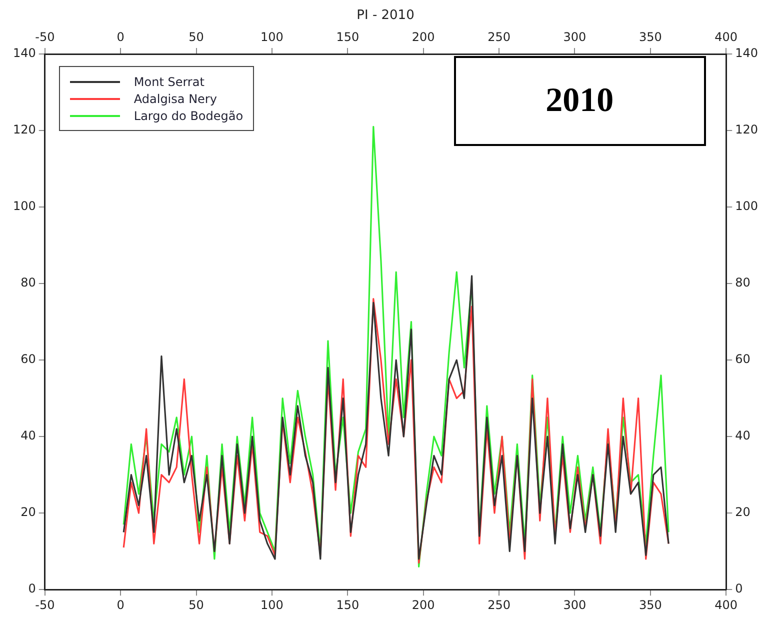 This screenshot has width=777, height=626. I want to click on y2-tick-label: 80, so click(742, 283).